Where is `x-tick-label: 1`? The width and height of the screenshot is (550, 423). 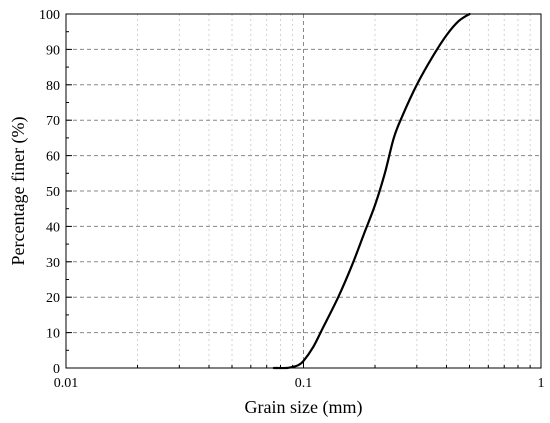
x-tick-label: 1 is located at coordinates (541, 383).